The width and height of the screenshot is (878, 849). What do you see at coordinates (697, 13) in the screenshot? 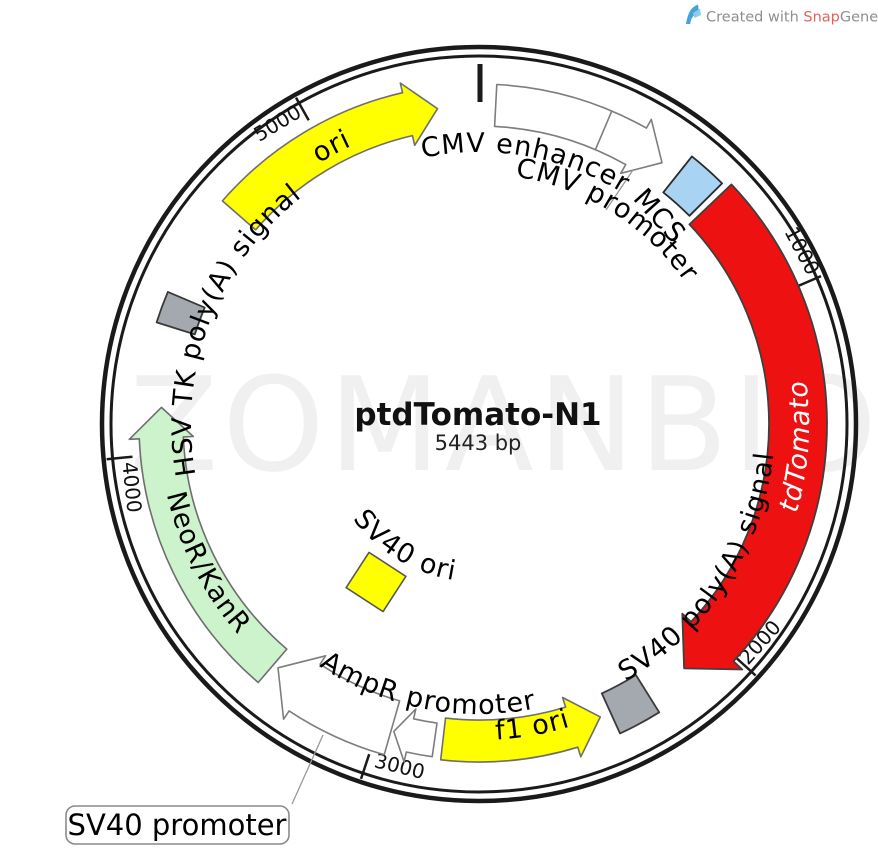
I see `snapgene-logo-icon-accent` at bounding box center [697, 13].